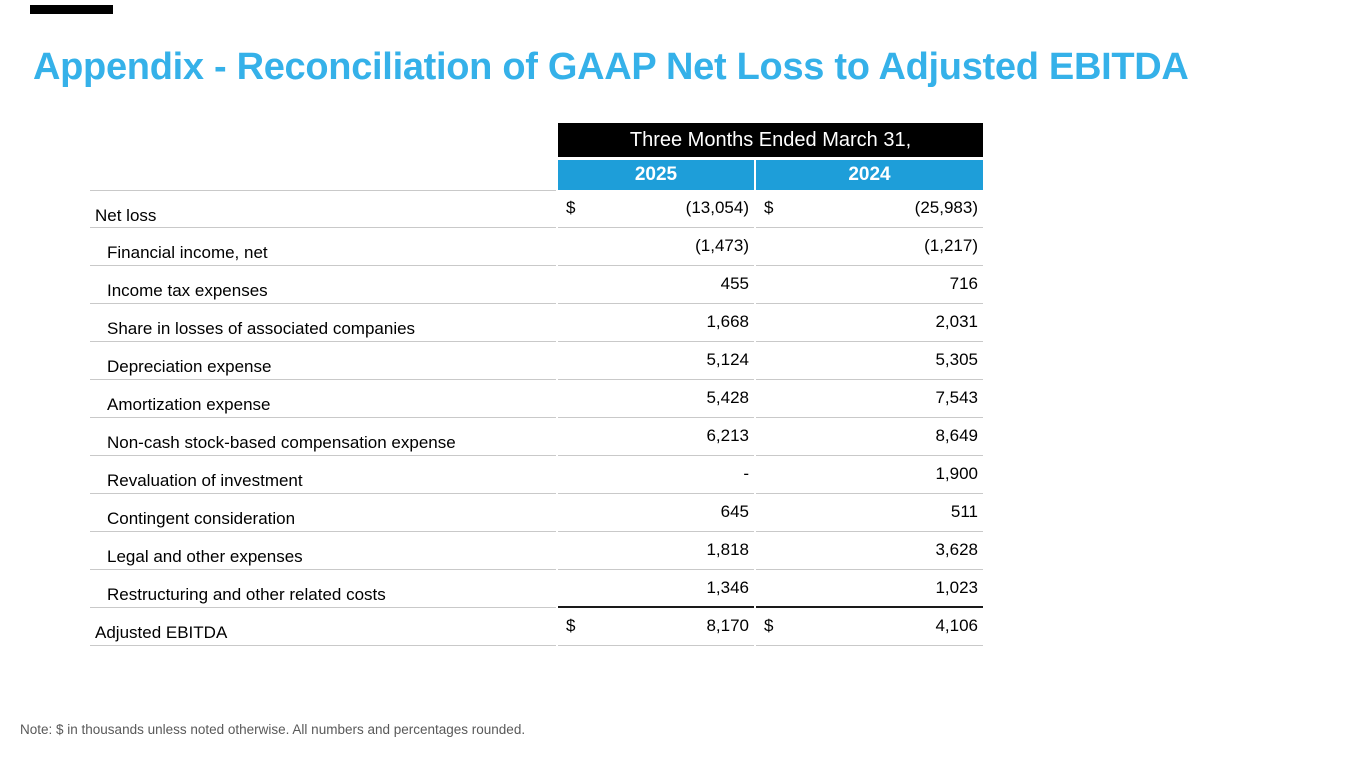 This screenshot has height=768, width=1365. What do you see at coordinates (323, 361) in the screenshot?
I see `row-label: Depreciation expense` at bounding box center [323, 361].